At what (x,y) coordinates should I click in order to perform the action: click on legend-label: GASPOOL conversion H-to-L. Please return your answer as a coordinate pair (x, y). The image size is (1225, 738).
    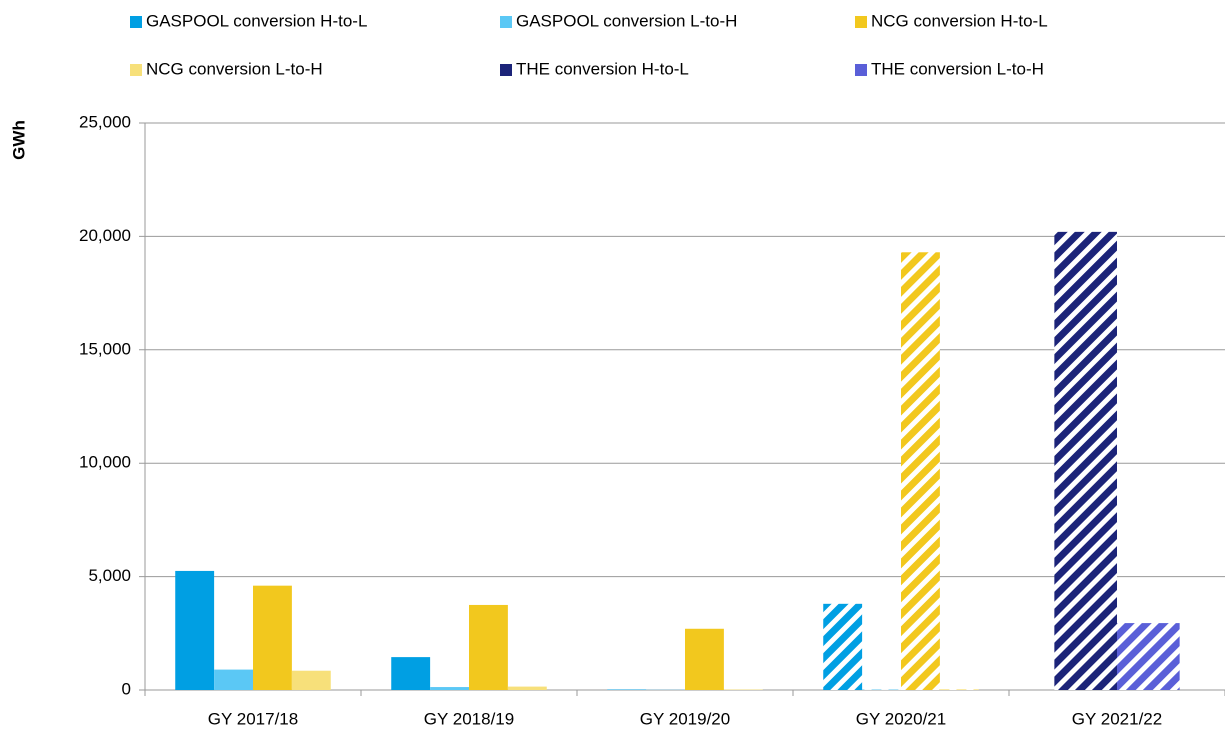
    Looking at the image, I should click on (256, 20).